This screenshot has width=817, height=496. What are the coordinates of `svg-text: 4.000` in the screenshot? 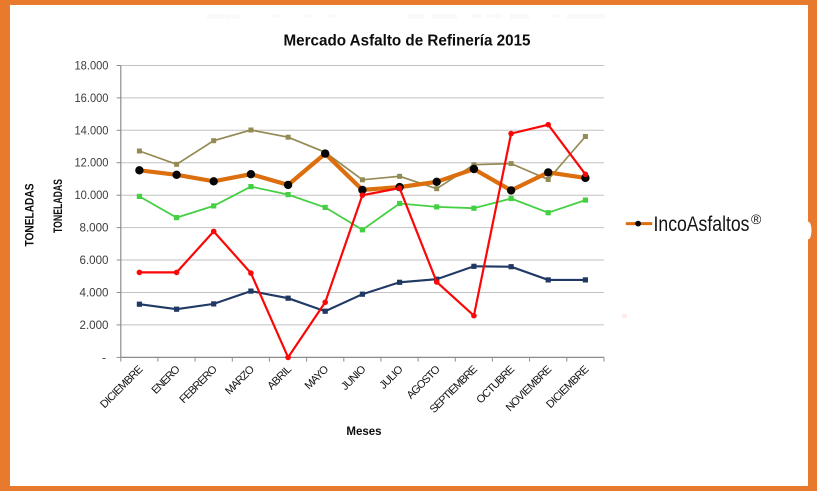 It's located at (94, 294).